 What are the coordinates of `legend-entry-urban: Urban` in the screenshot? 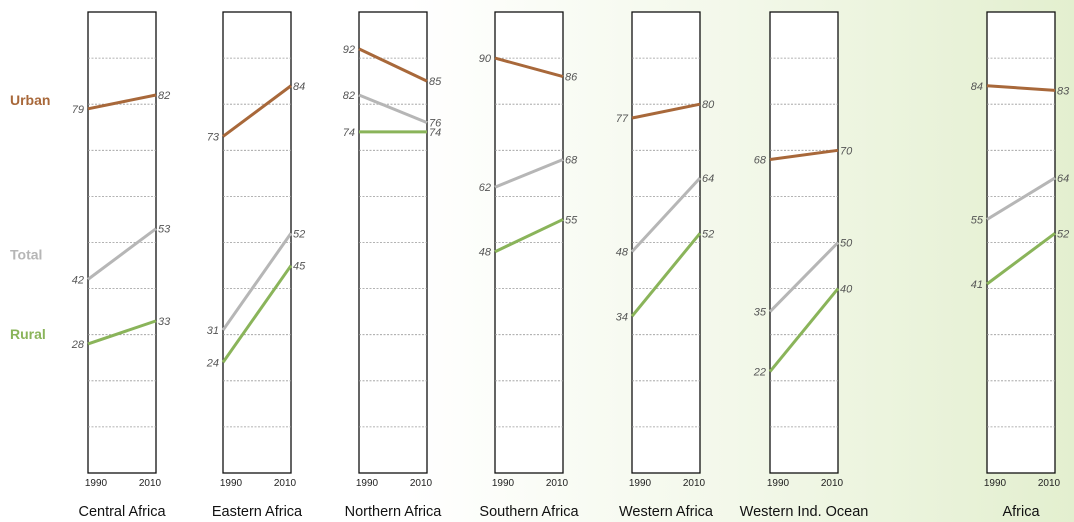 It's located at (30, 100).